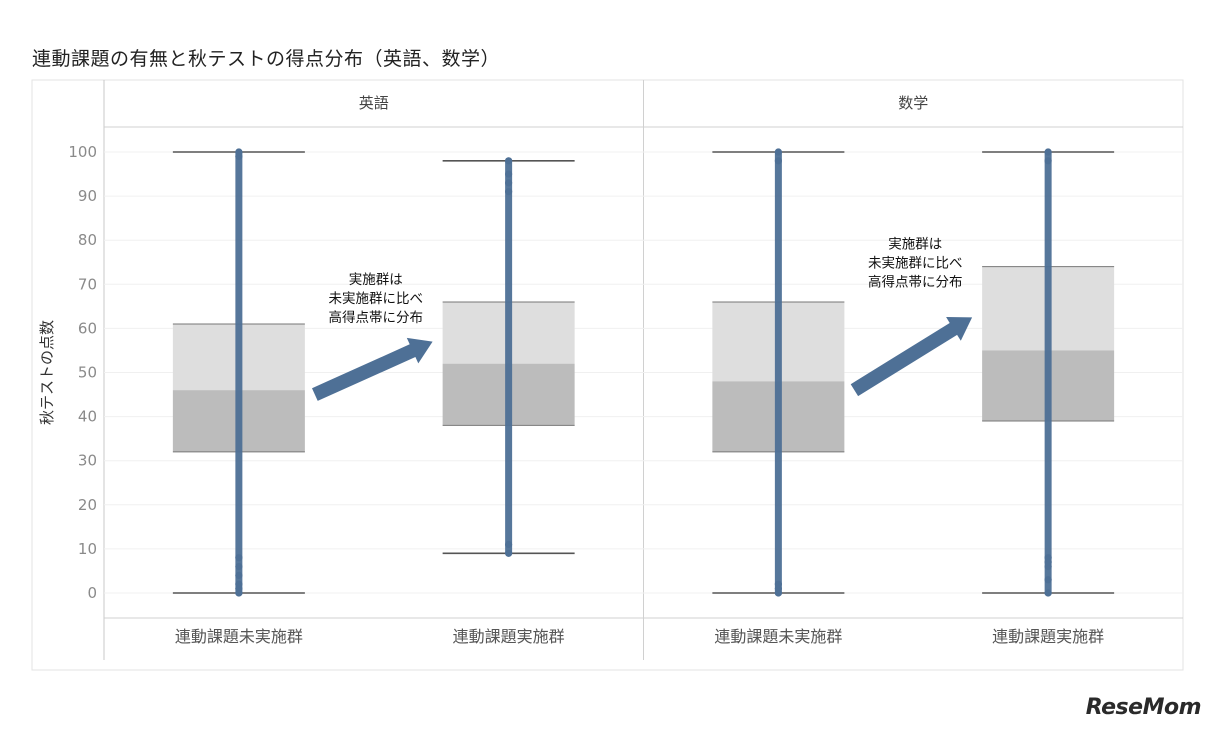  Describe the element at coordinates (92, 593) in the screenshot. I see `y-tick-label: 0` at that location.